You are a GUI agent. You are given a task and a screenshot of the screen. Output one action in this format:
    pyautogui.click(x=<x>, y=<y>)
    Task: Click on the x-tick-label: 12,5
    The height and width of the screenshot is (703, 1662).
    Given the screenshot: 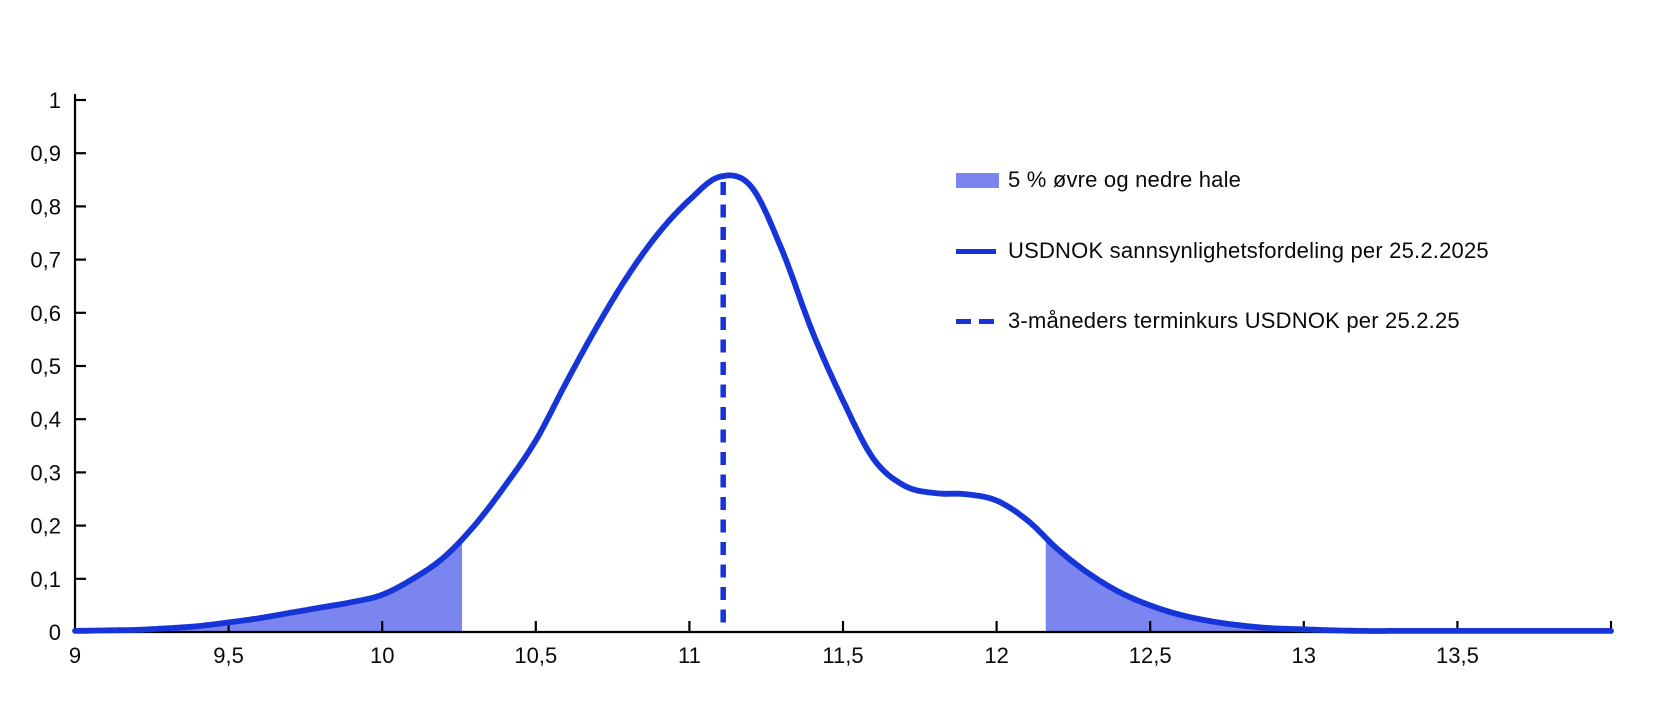 What is the action you would take?
    pyautogui.click(x=1150, y=655)
    